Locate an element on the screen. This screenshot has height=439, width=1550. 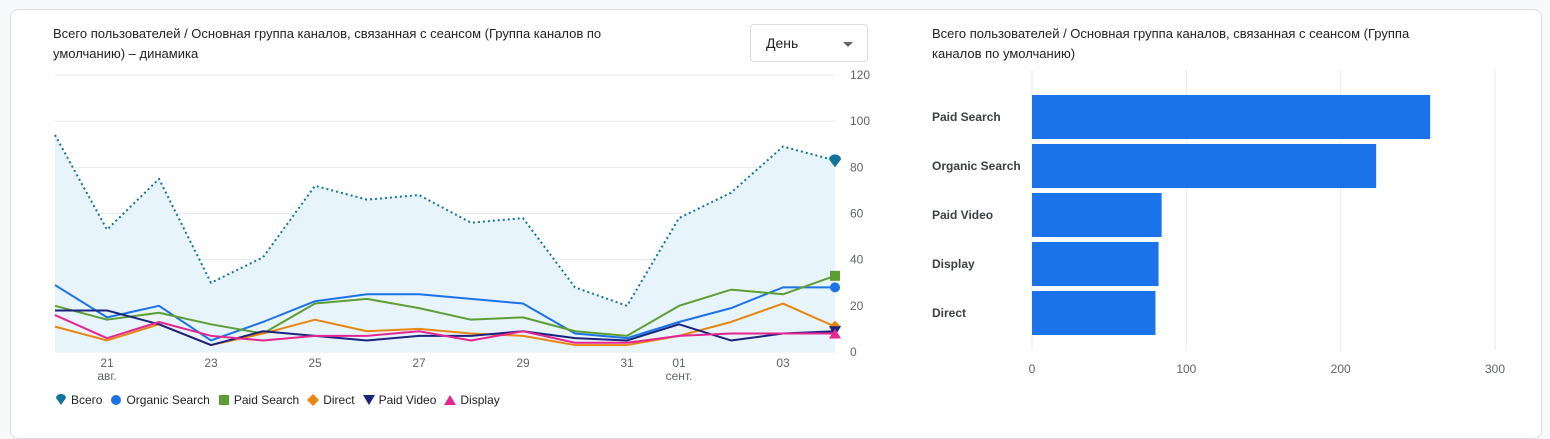
x-tick-label: 29 is located at coordinates (523, 363).